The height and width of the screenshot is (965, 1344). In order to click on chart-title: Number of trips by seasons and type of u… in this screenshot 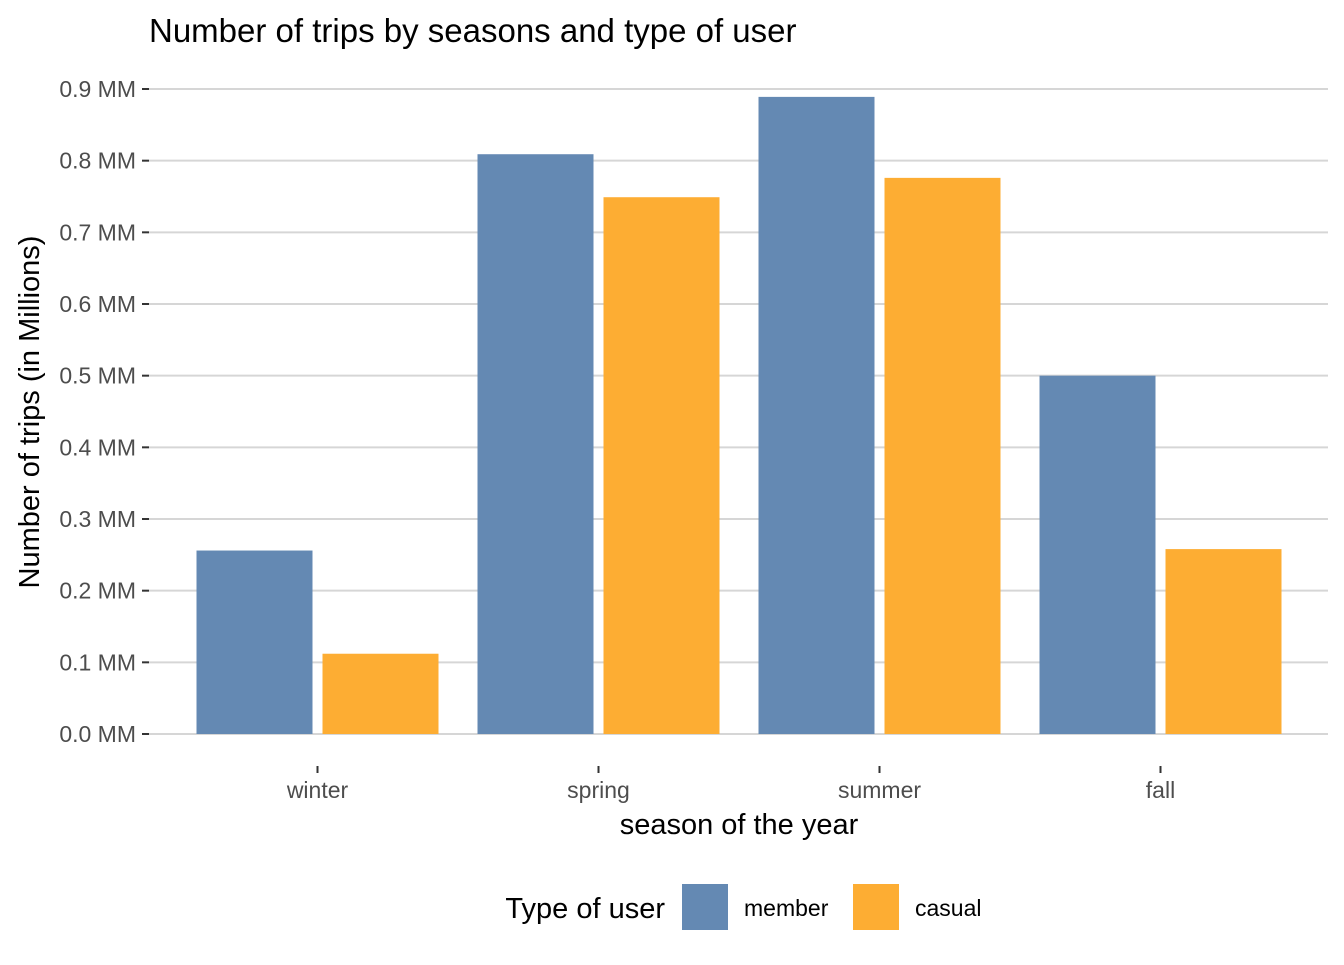, I will do `click(473, 30)`.